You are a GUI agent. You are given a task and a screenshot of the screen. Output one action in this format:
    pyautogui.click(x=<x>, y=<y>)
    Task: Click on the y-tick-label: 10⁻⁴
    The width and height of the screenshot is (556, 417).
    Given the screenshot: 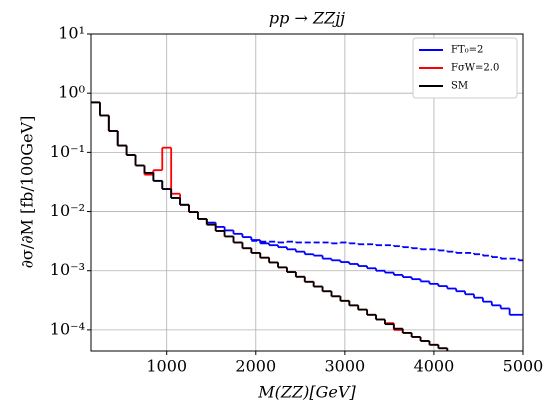 What is the action you would take?
    pyautogui.click(x=67, y=328)
    